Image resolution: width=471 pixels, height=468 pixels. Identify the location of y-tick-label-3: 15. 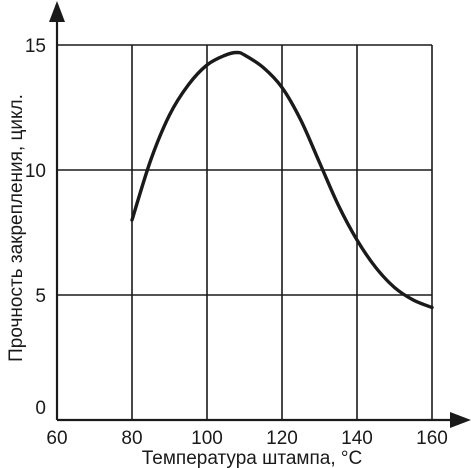
(35, 46).